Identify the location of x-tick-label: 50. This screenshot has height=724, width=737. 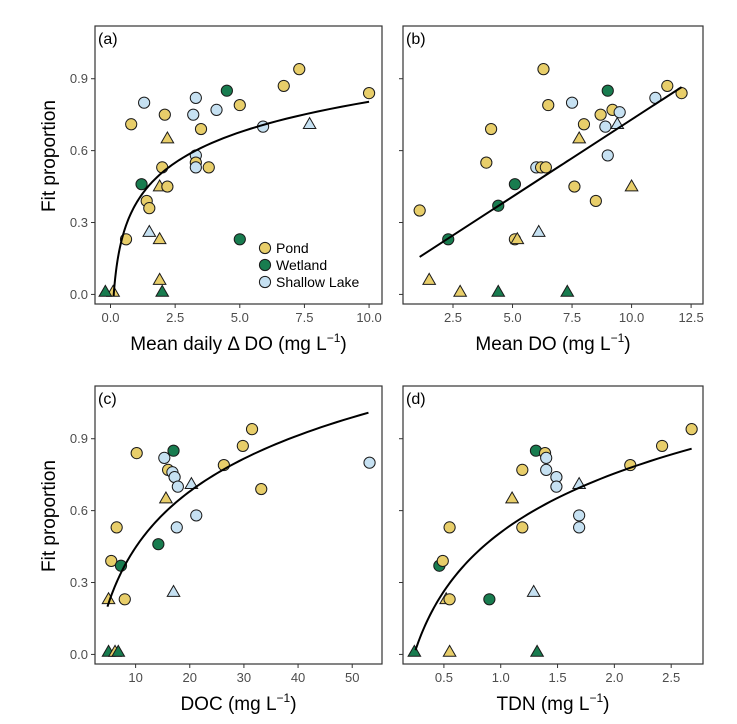
(352, 677).